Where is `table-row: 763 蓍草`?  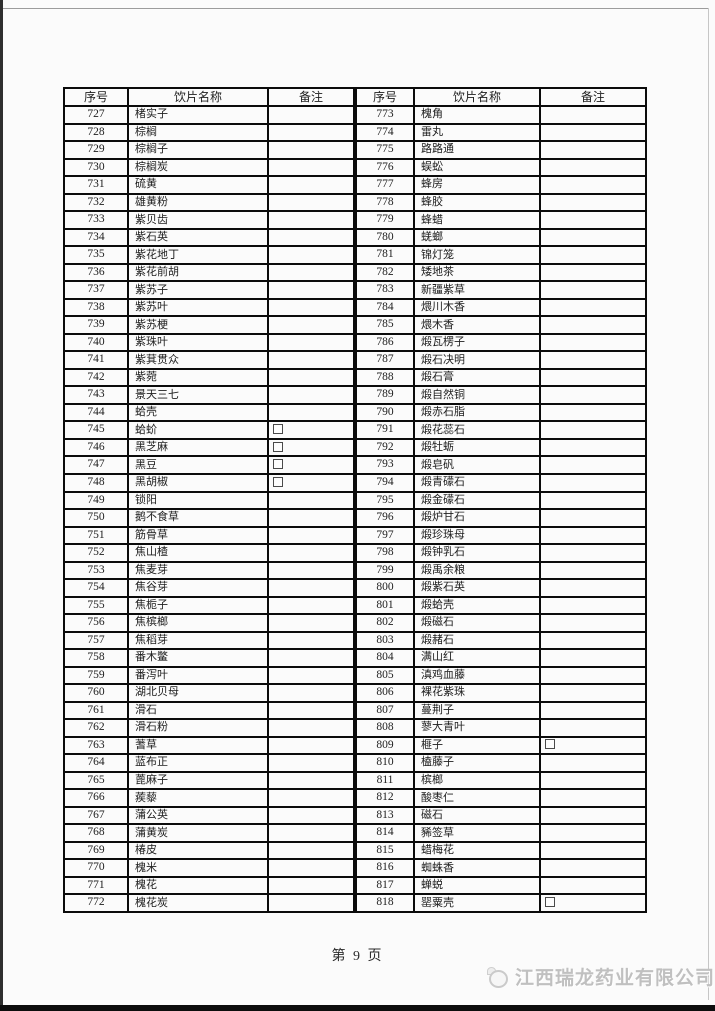
table-row: 763 蓍草 is located at coordinates (209, 745).